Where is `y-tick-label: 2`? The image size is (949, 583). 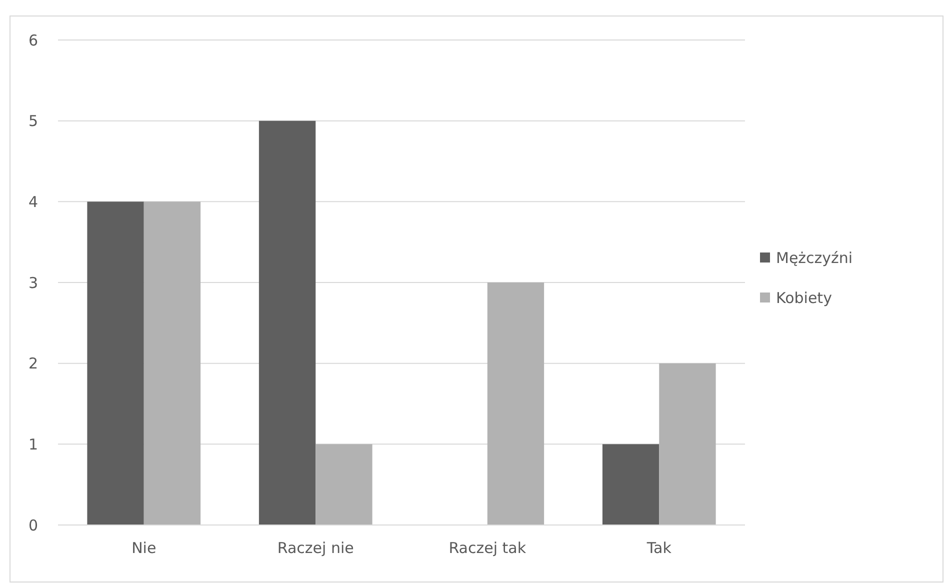 y-tick-label: 2 is located at coordinates (33, 363).